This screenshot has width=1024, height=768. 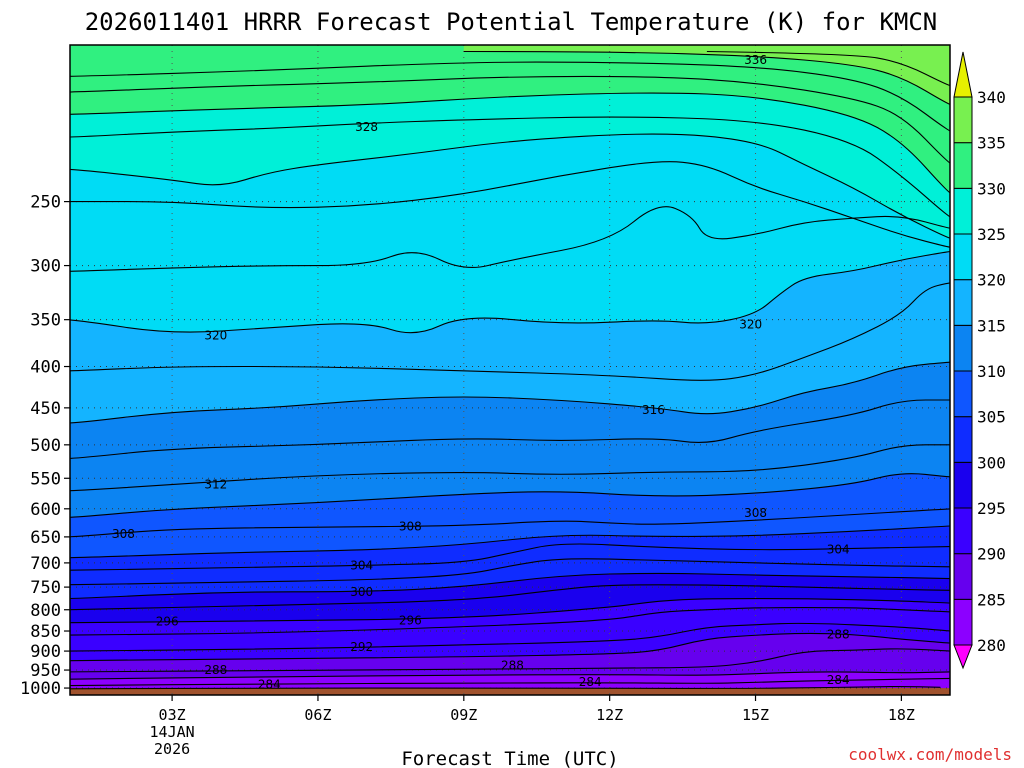 What do you see at coordinates (991, 325) in the screenshot?
I see `colorbar-label: 315` at bounding box center [991, 325].